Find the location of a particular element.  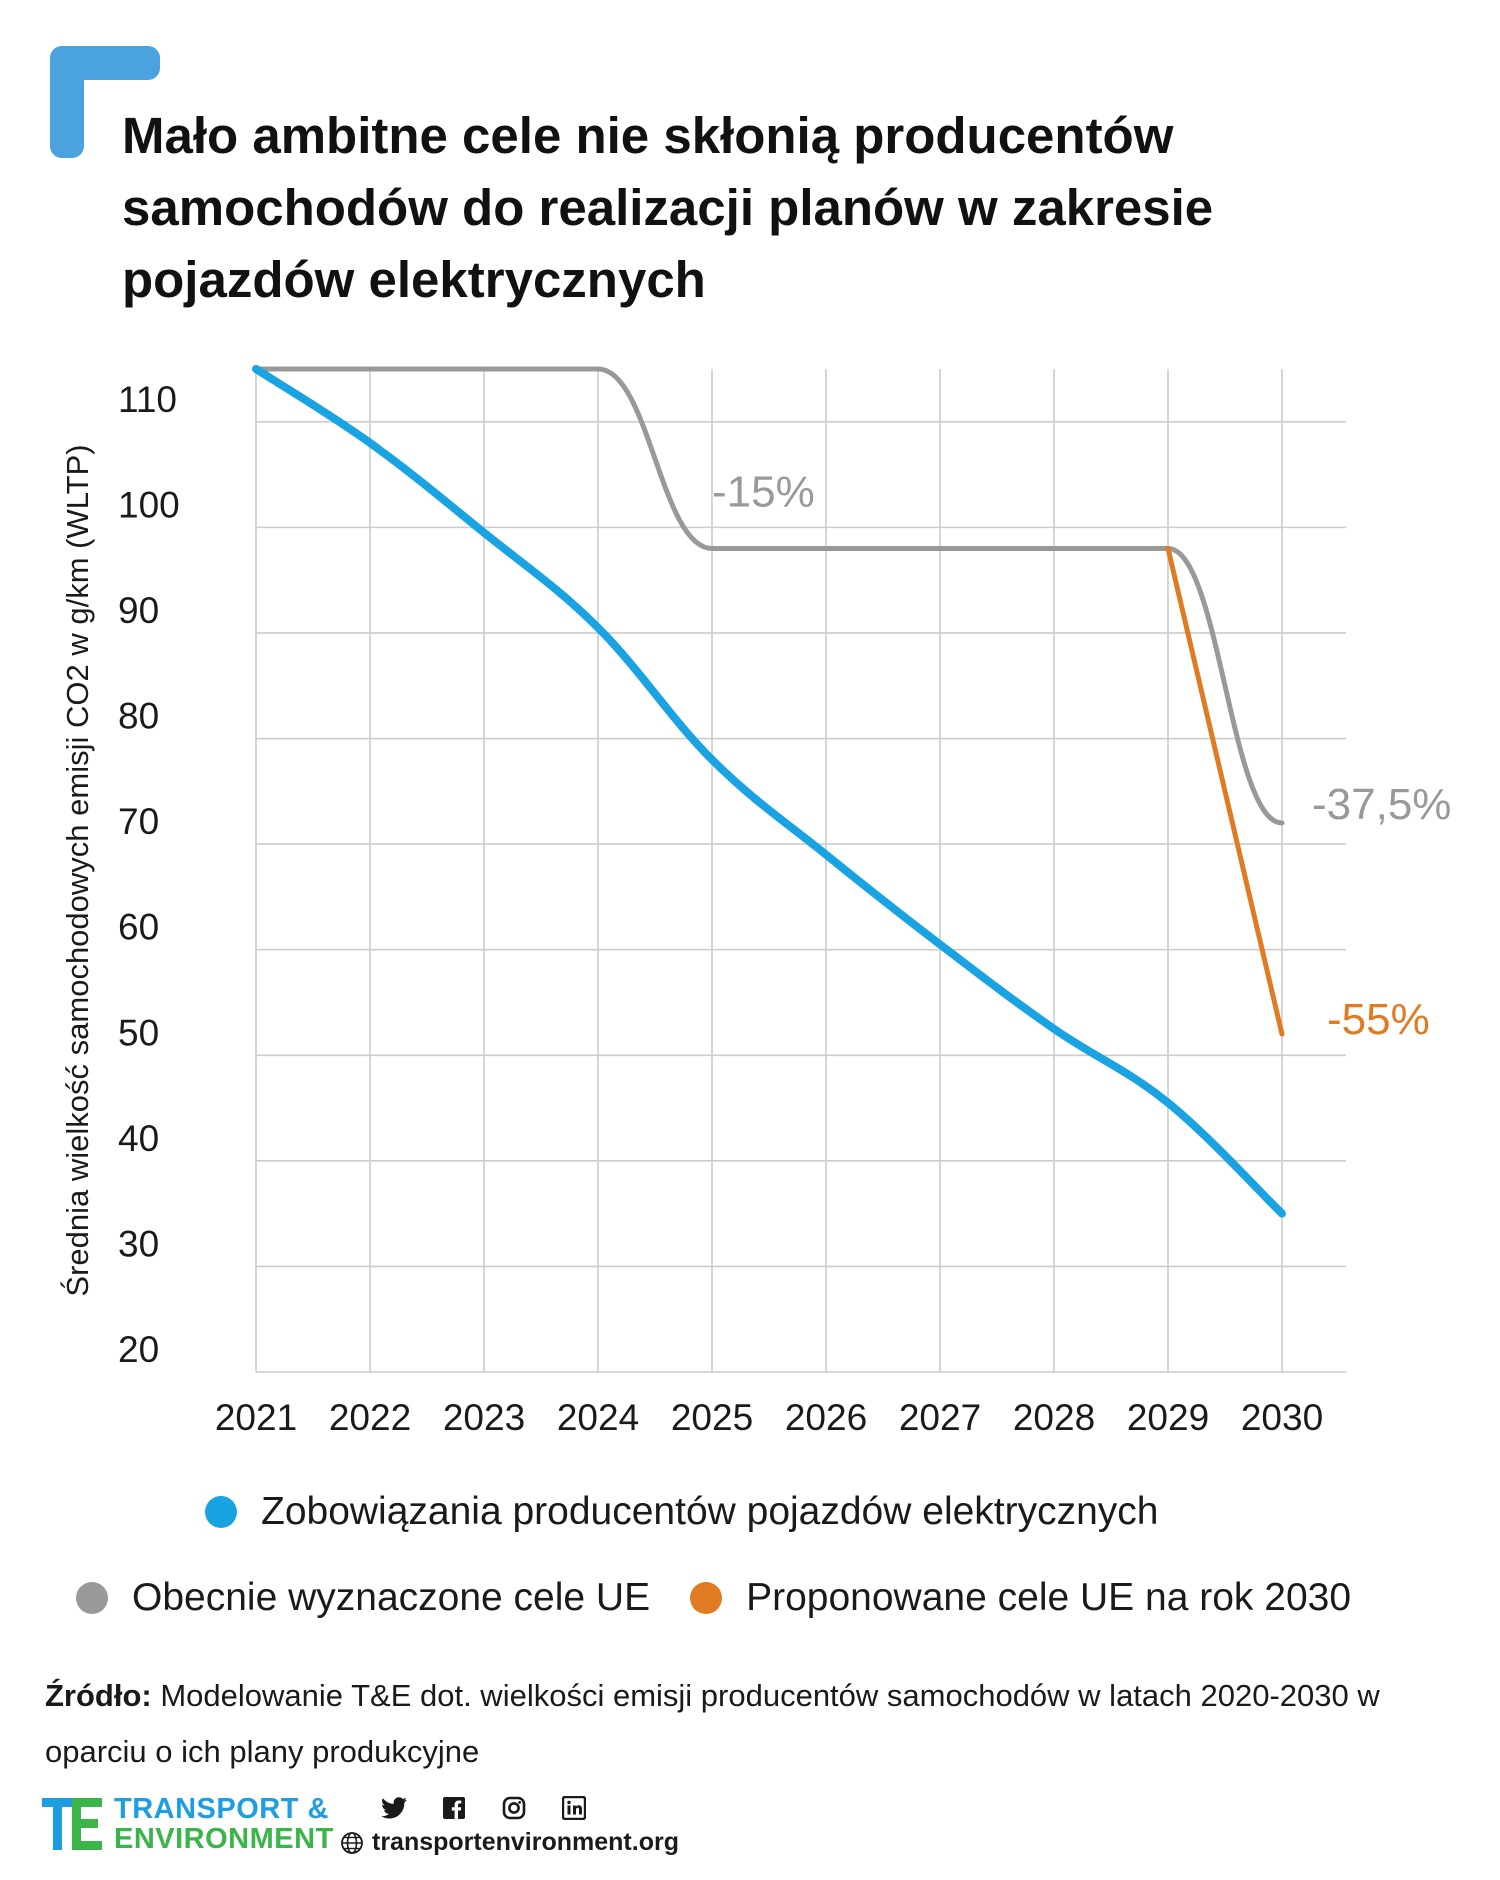

y-tick-label: 80 is located at coordinates (138, 716).